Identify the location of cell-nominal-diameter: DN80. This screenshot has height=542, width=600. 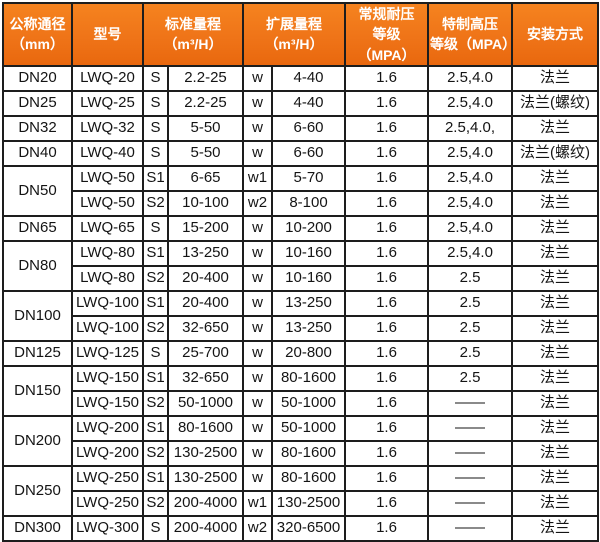
(37, 265).